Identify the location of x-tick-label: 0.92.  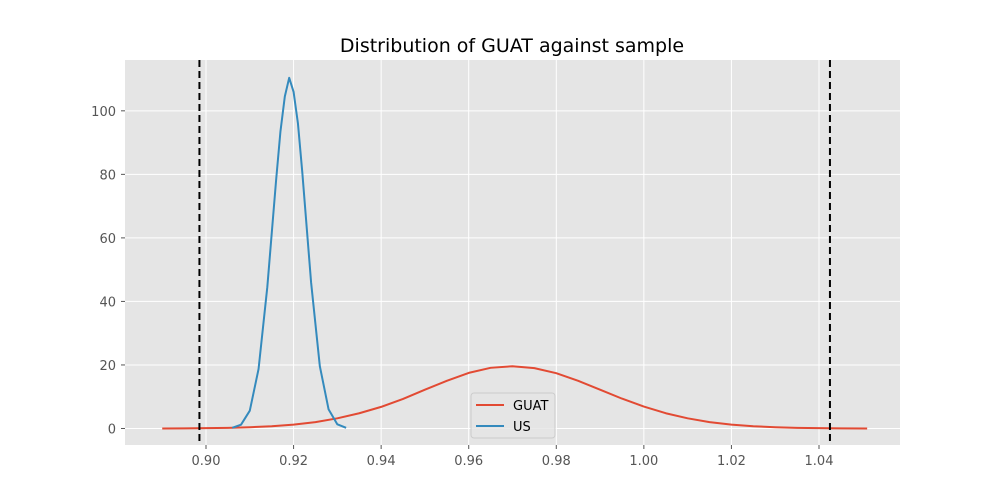
(293, 461).